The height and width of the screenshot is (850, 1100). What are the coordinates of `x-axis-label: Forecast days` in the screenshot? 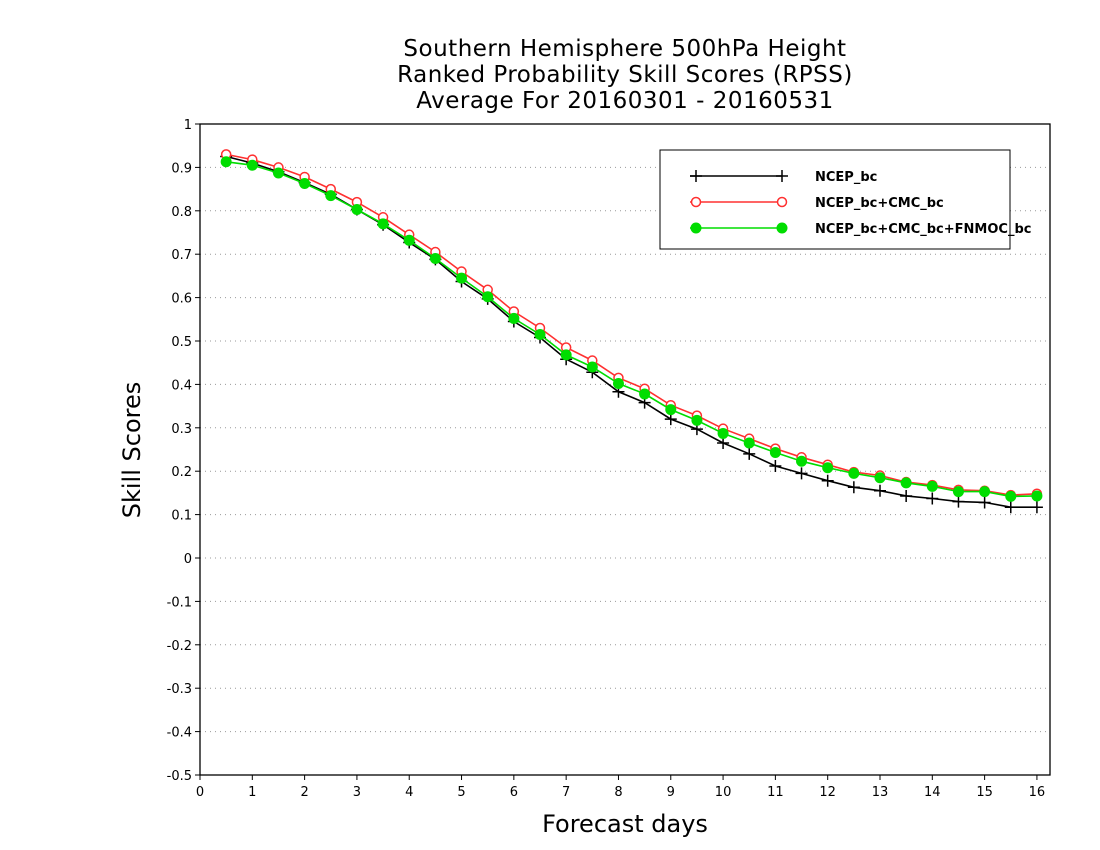 It's located at (625, 824).